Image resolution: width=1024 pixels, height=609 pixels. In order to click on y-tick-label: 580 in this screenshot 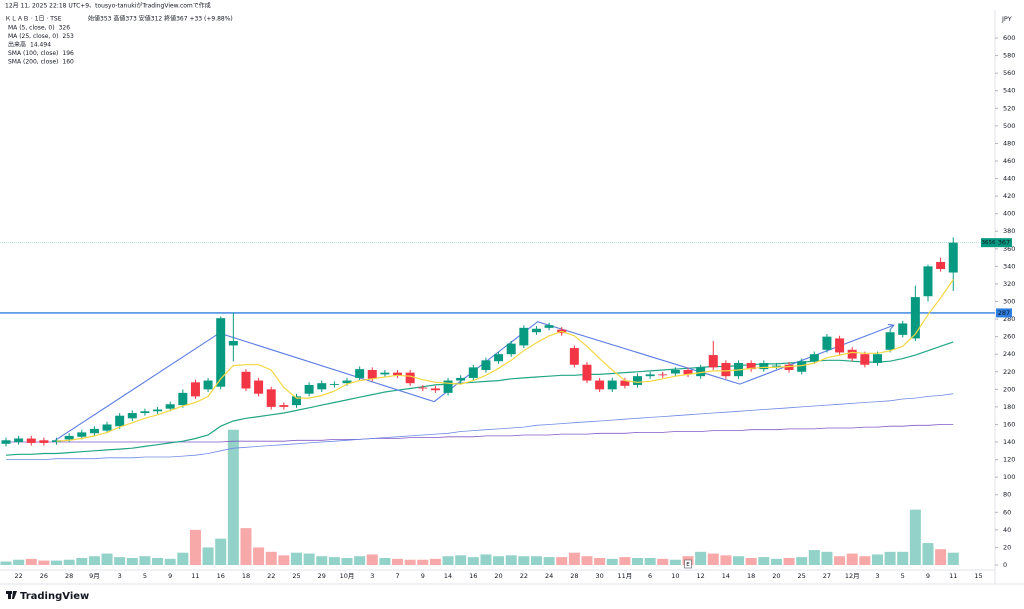, I will do `click(1009, 56)`.